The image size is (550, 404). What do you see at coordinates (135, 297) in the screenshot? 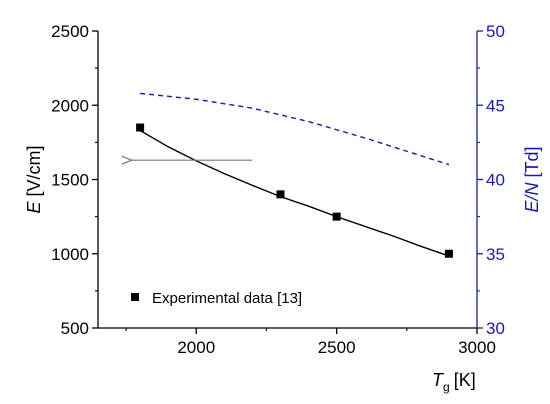
I see `legend-marker-square` at bounding box center [135, 297].